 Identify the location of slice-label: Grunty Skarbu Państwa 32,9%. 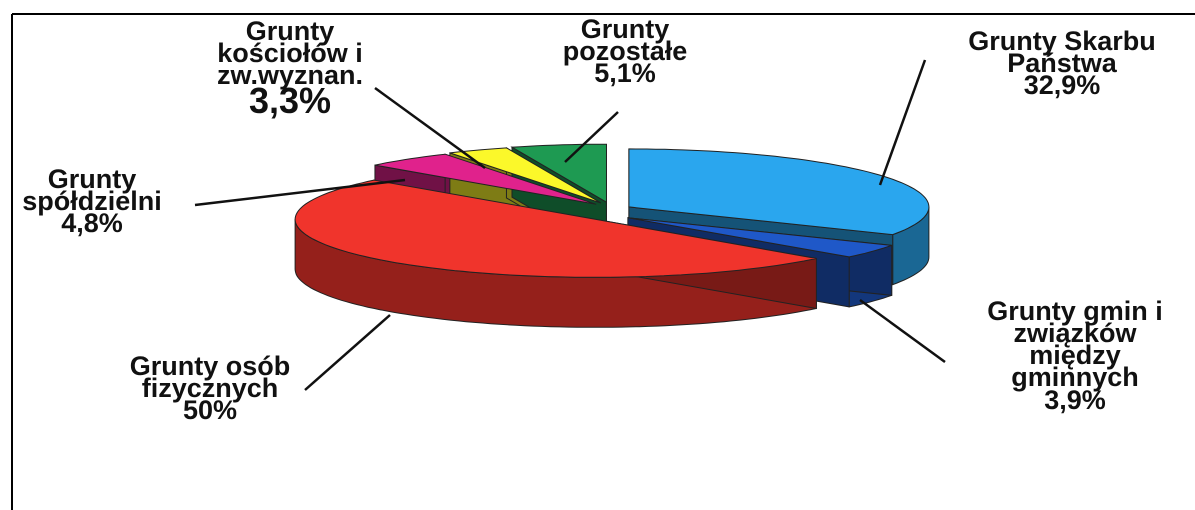
(1061, 63).